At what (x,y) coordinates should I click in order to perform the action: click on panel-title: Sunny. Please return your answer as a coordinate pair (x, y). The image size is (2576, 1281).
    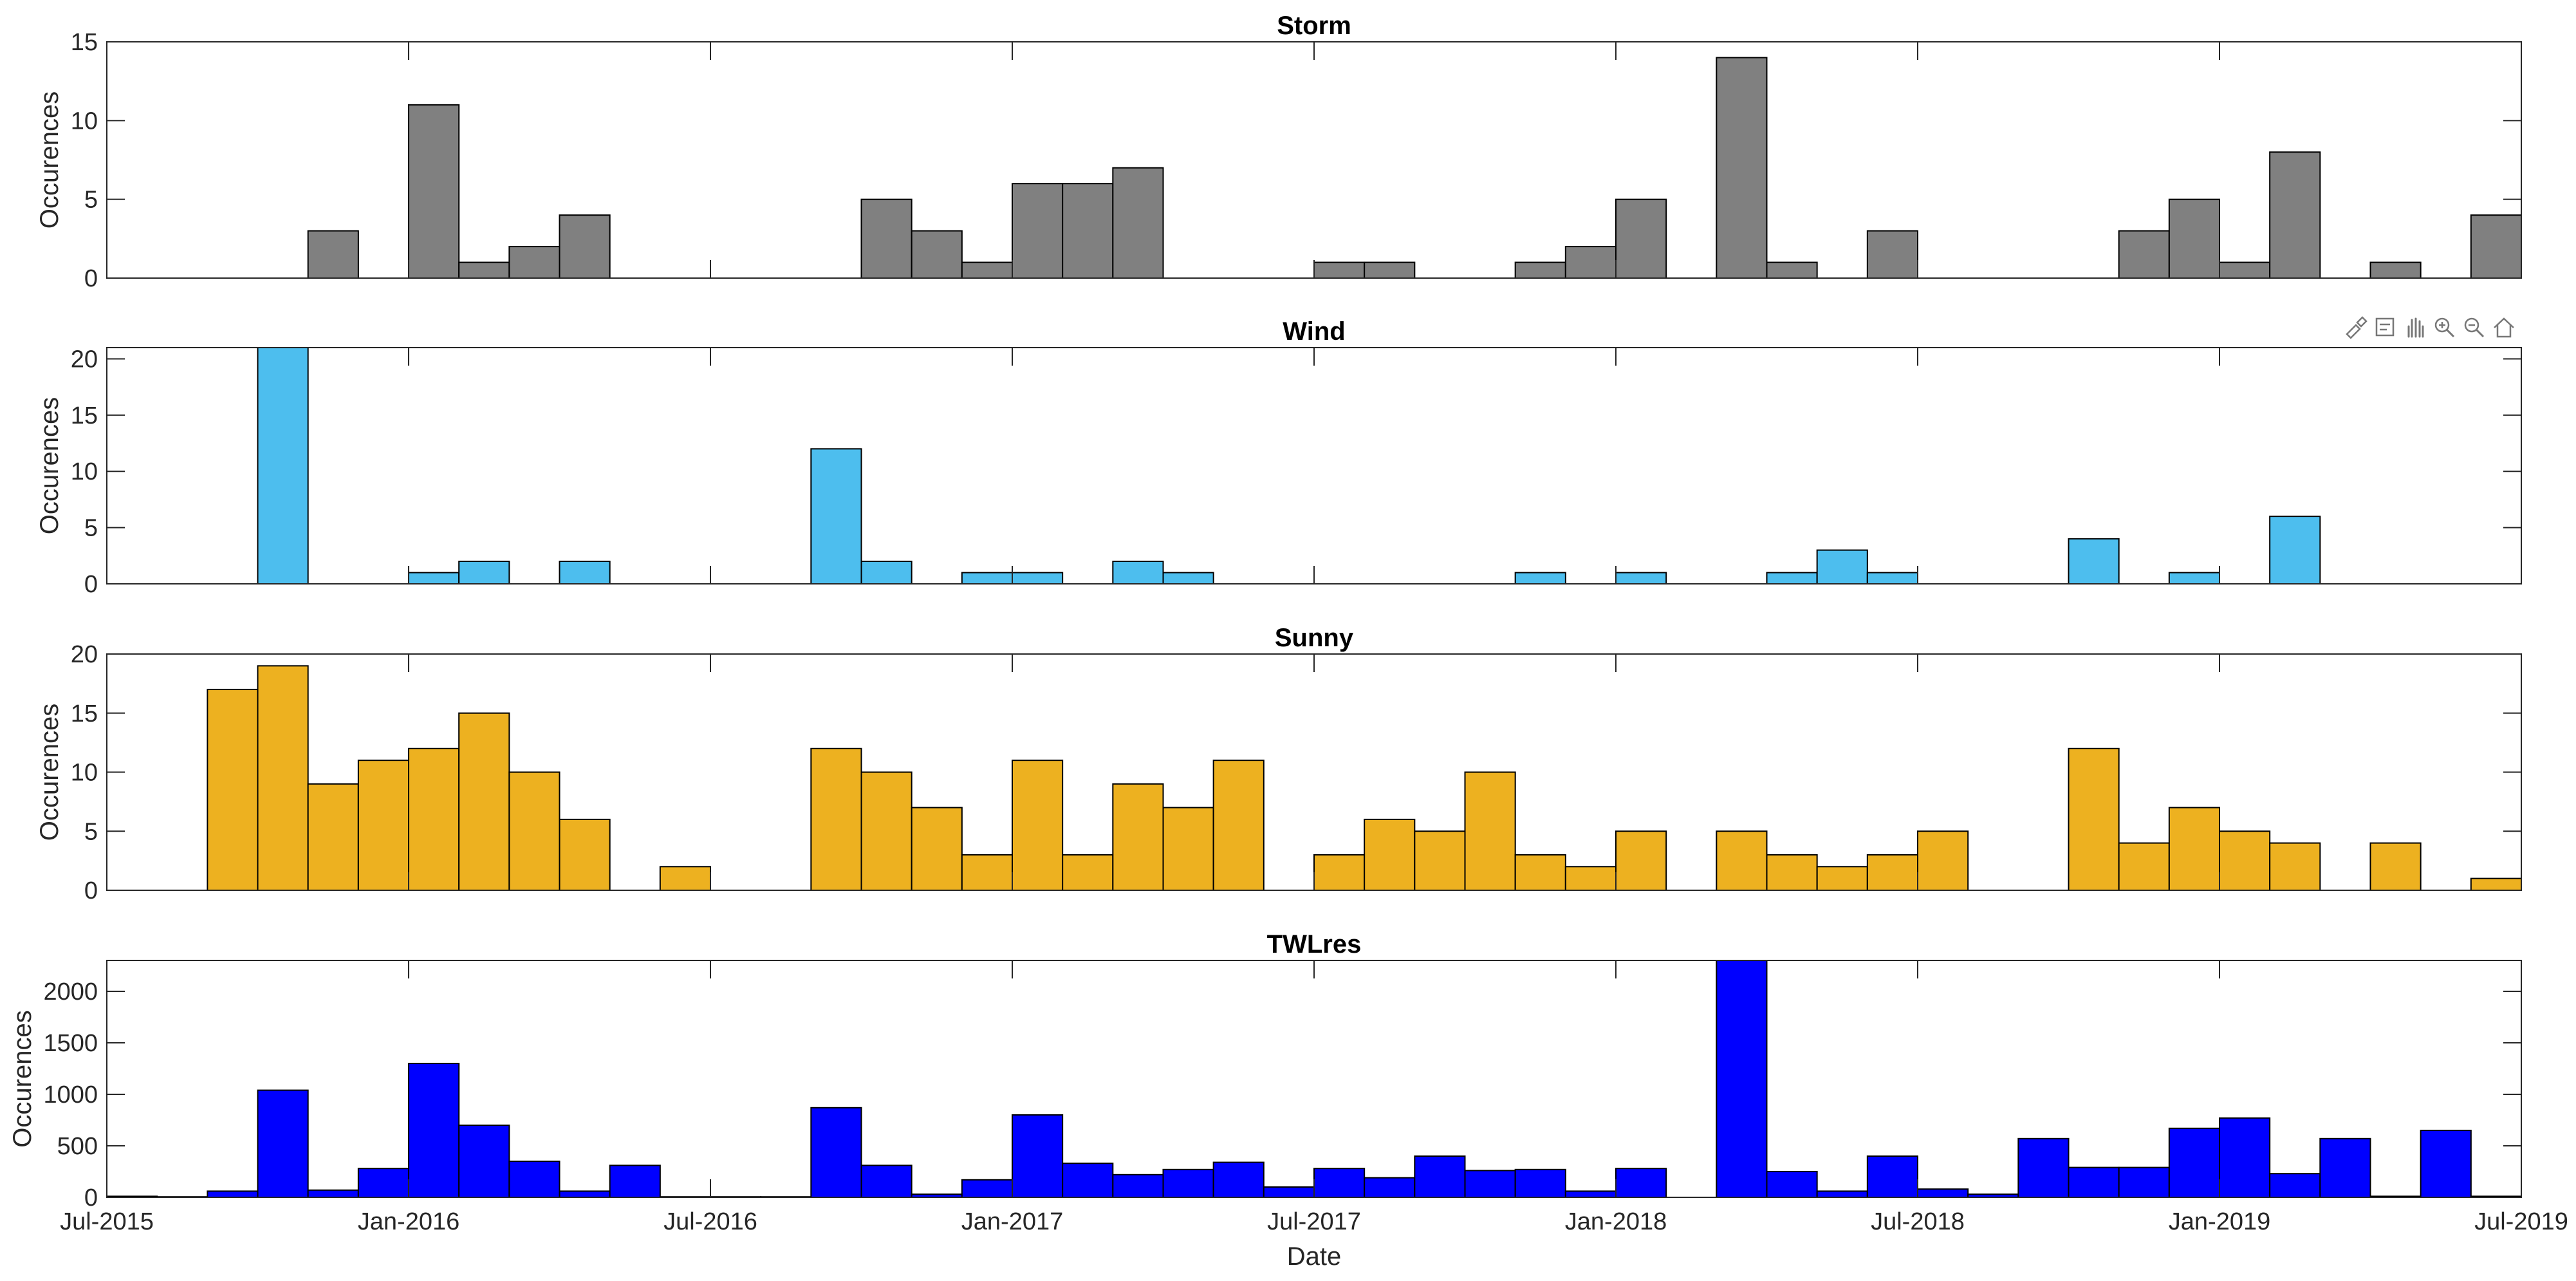
    Looking at the image, I should click on (1314, 638).